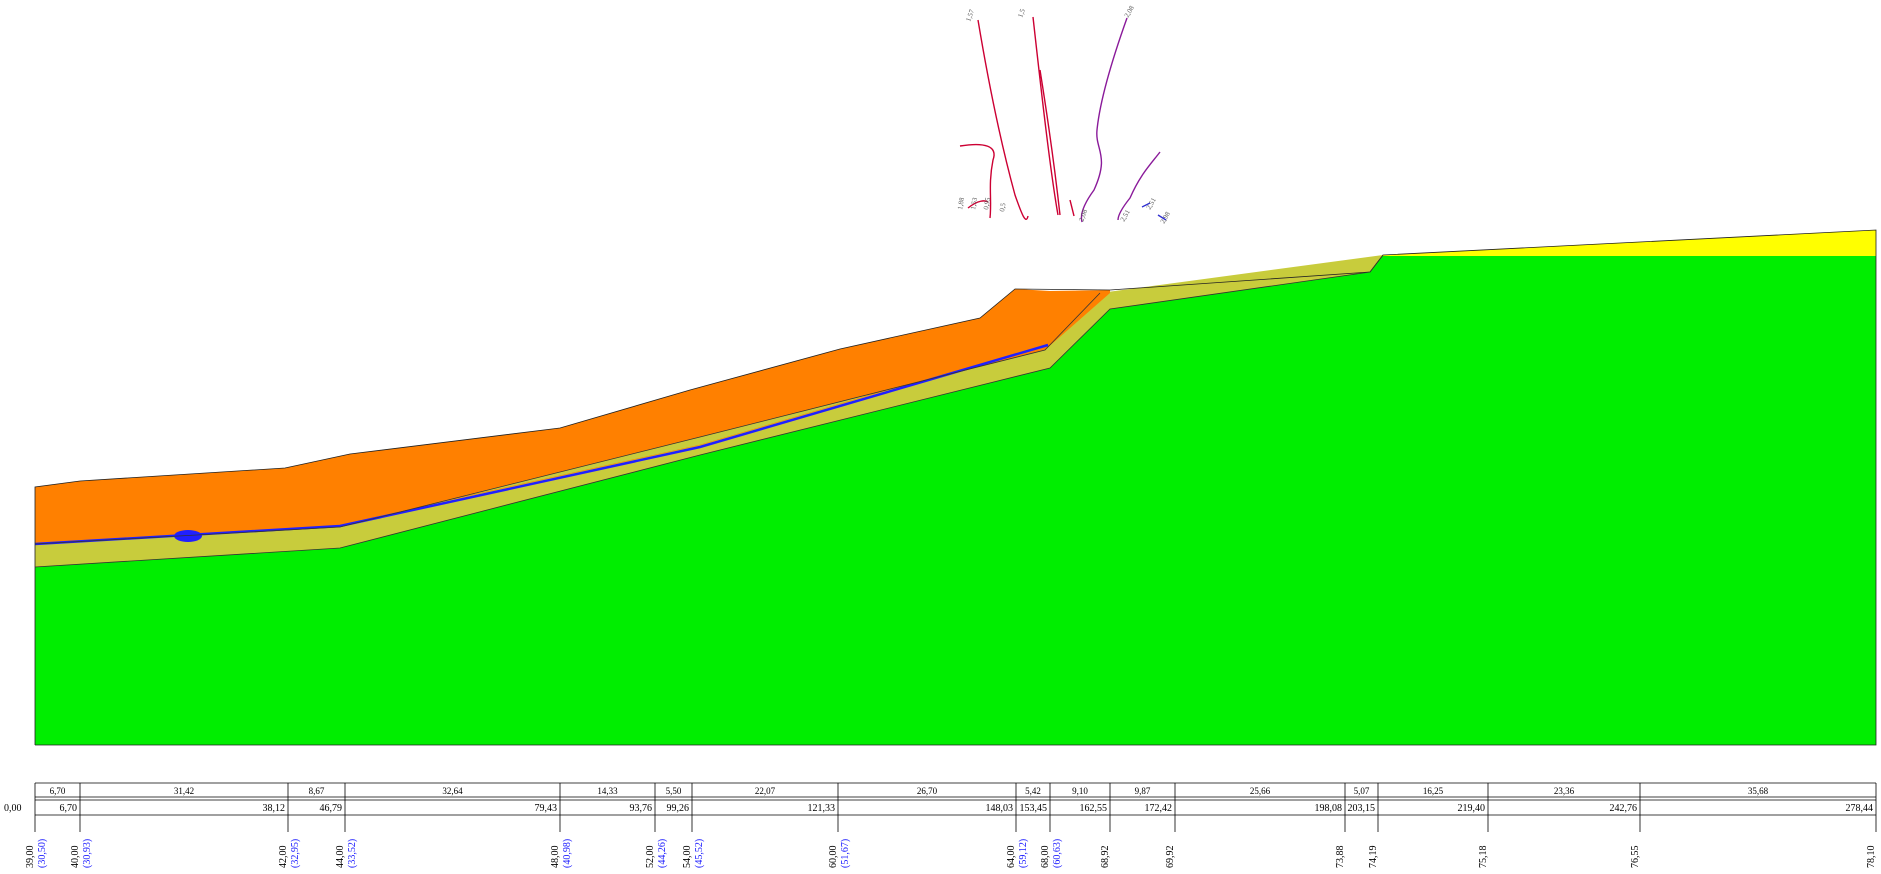 The width and height of the screenshot is (1881, 874). What do you see at coordinates (1329, 808) in the screenshot?
I see `cumulative-distance: 198,08` at bounding box center [1329, 808].